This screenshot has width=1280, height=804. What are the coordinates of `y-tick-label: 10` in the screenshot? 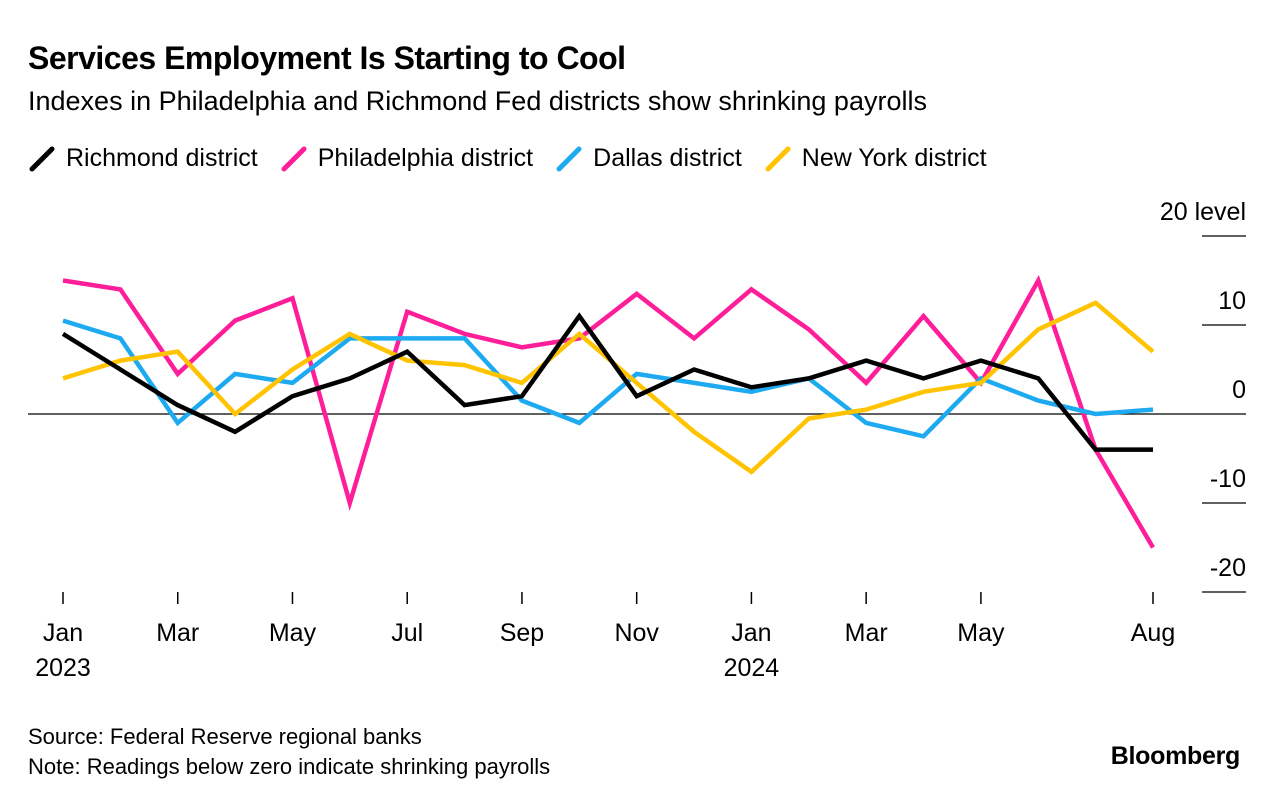 It's located at (1232, 301).